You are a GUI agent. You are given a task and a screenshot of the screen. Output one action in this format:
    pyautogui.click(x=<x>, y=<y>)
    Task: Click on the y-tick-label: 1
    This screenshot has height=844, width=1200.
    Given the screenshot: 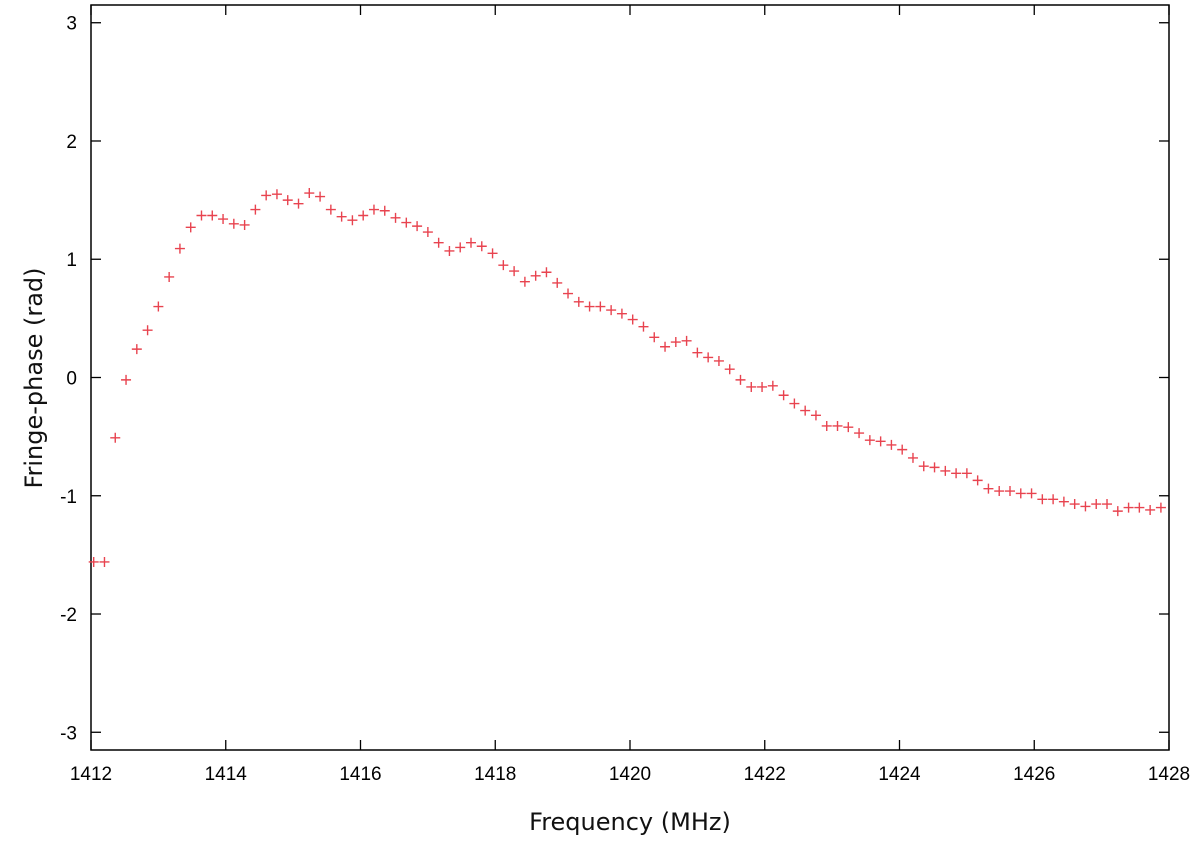 What is the action you would take?
    pyautogui.click(x=71, y=260)
    